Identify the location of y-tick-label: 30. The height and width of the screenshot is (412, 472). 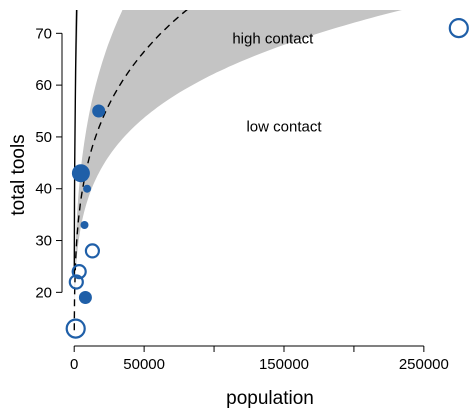
(43, 241).